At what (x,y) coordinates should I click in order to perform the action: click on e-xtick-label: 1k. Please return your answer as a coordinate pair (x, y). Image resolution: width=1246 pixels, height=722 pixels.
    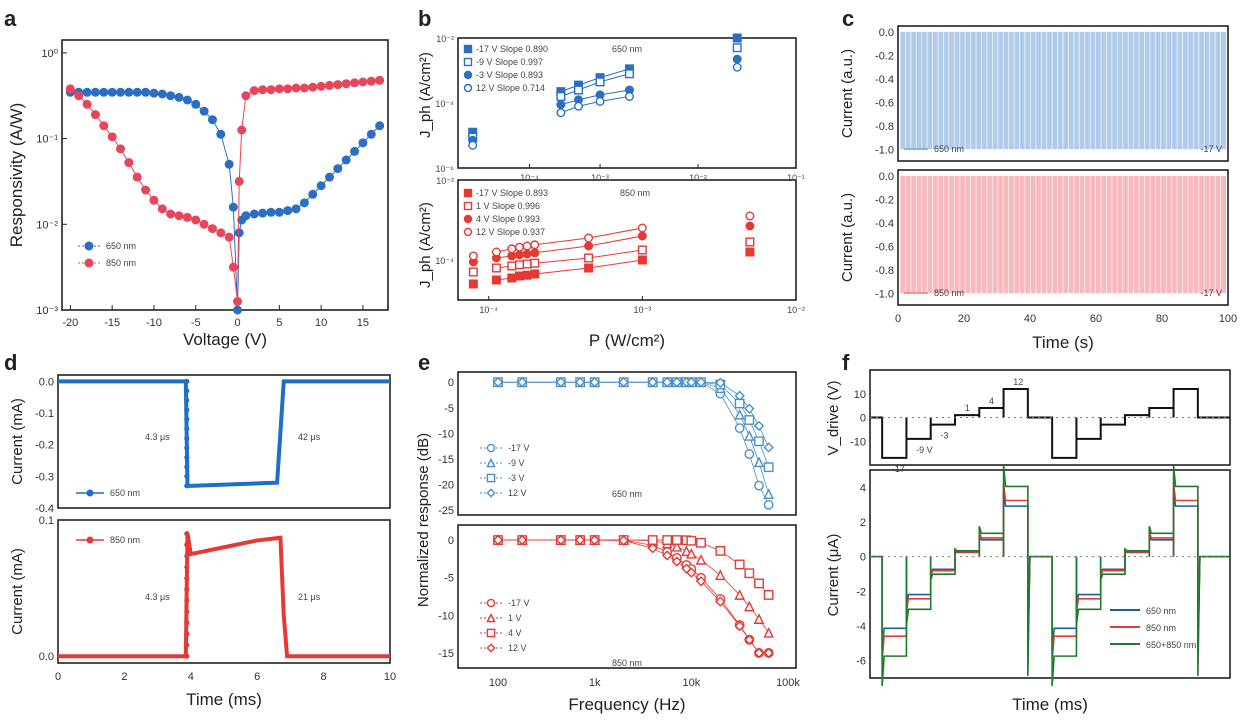
    Looking at the image, I should click on (595, 683).